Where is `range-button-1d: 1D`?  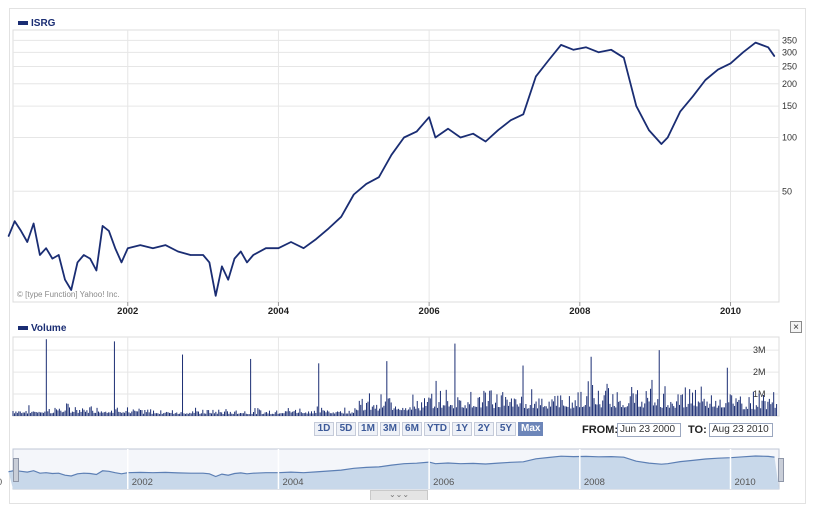 range-button-1d: 1D is located at coordinates (324, 429).